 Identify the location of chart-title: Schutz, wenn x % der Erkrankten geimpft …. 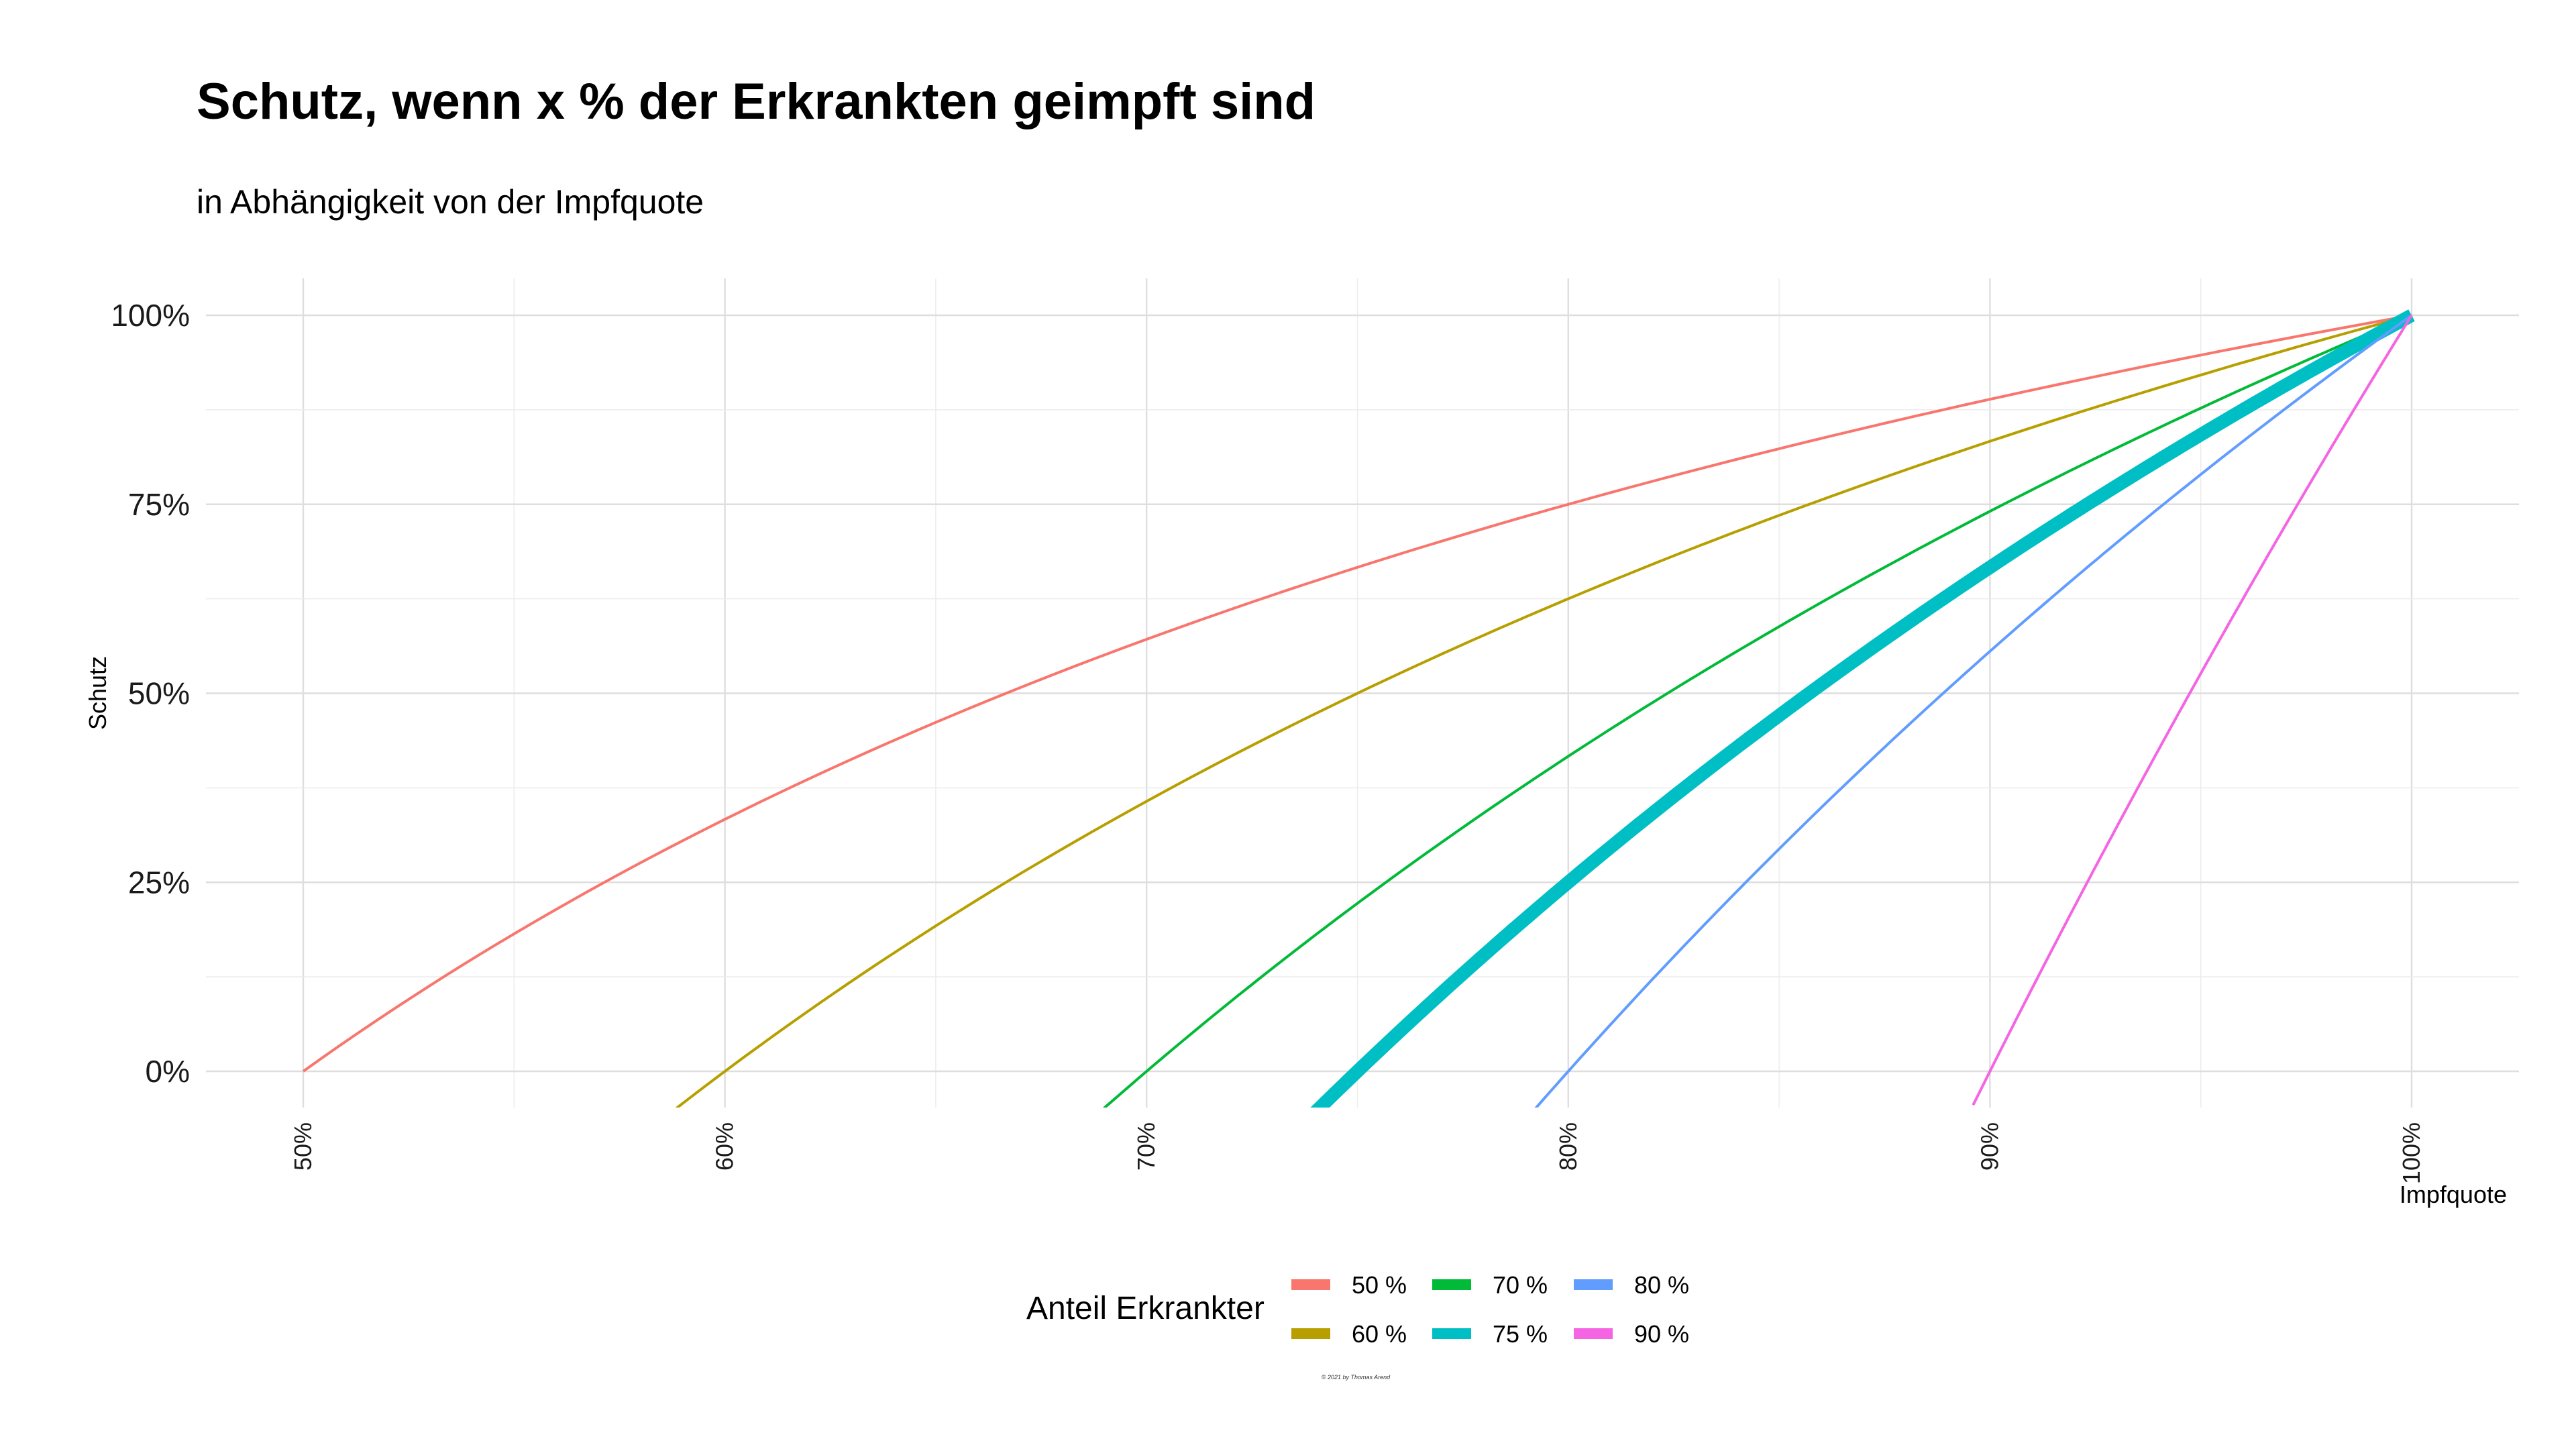
(756, 101).